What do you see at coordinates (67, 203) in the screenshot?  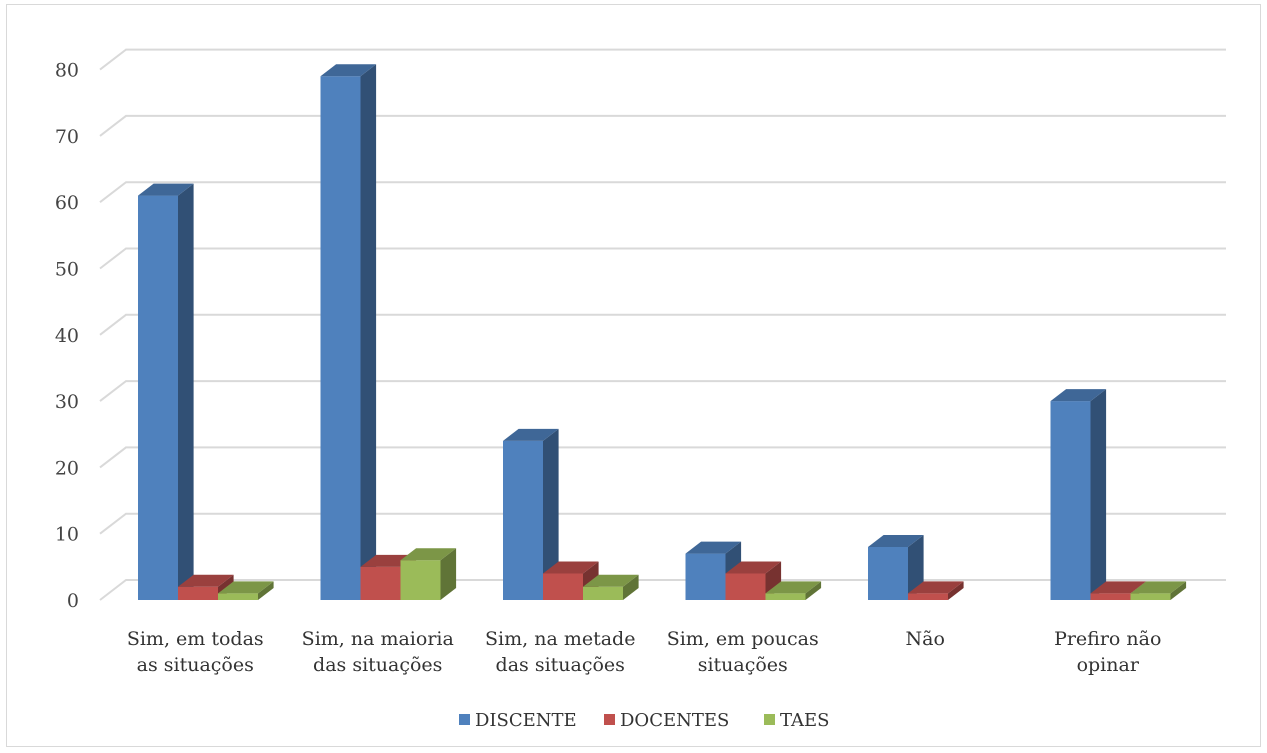 I see `y-tick-label-60: 60` at bounding box center [67, 203].